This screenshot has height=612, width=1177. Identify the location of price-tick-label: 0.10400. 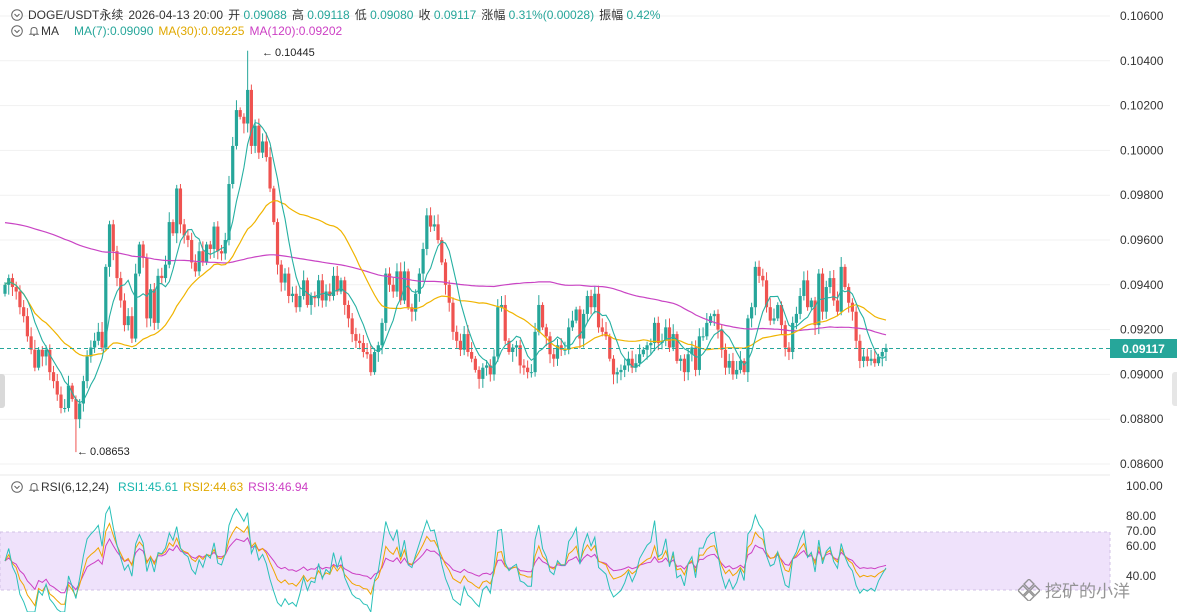
(1142, 61).